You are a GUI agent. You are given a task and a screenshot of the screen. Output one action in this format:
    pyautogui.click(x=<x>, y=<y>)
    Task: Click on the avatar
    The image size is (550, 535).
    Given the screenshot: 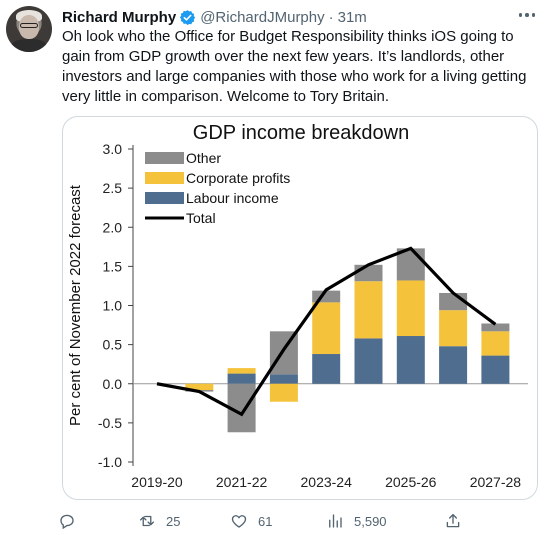 What is the action you would take?
    pyautogui.click(x=29, y=29)
    